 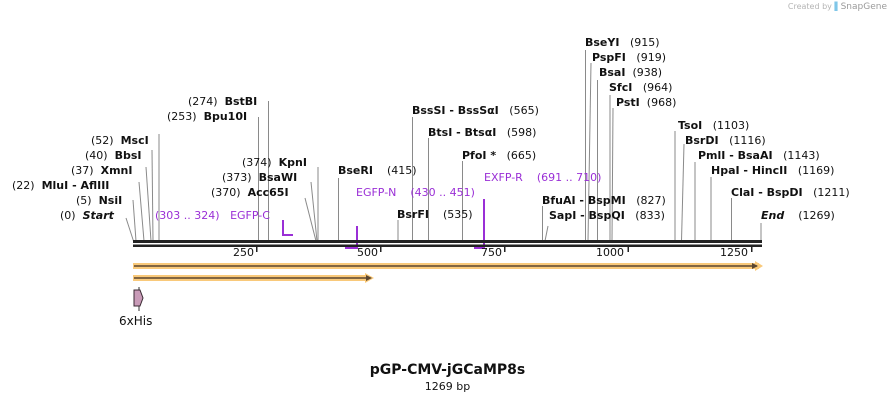 I want to click on site-end: End (1269), so click(x=798, y=215).